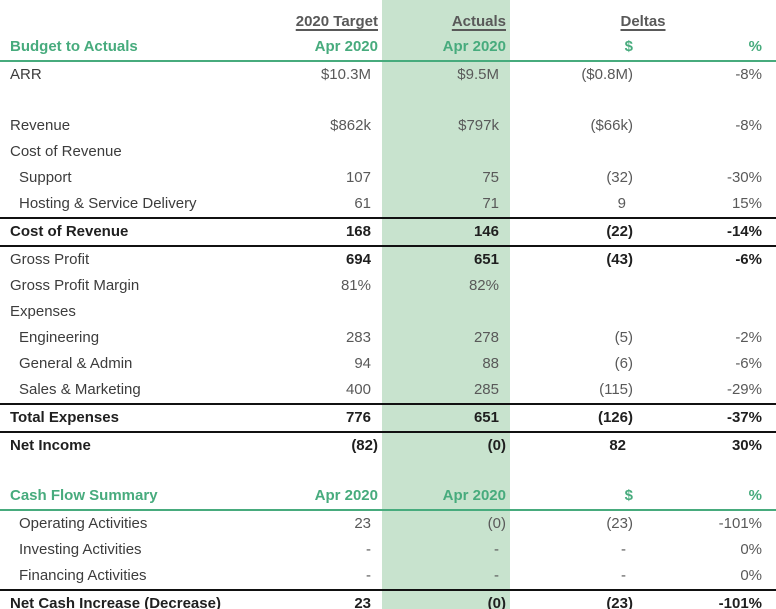 This screenshot has height=609, width=776. I want to click on cell-target: 107, so click(358, 177).